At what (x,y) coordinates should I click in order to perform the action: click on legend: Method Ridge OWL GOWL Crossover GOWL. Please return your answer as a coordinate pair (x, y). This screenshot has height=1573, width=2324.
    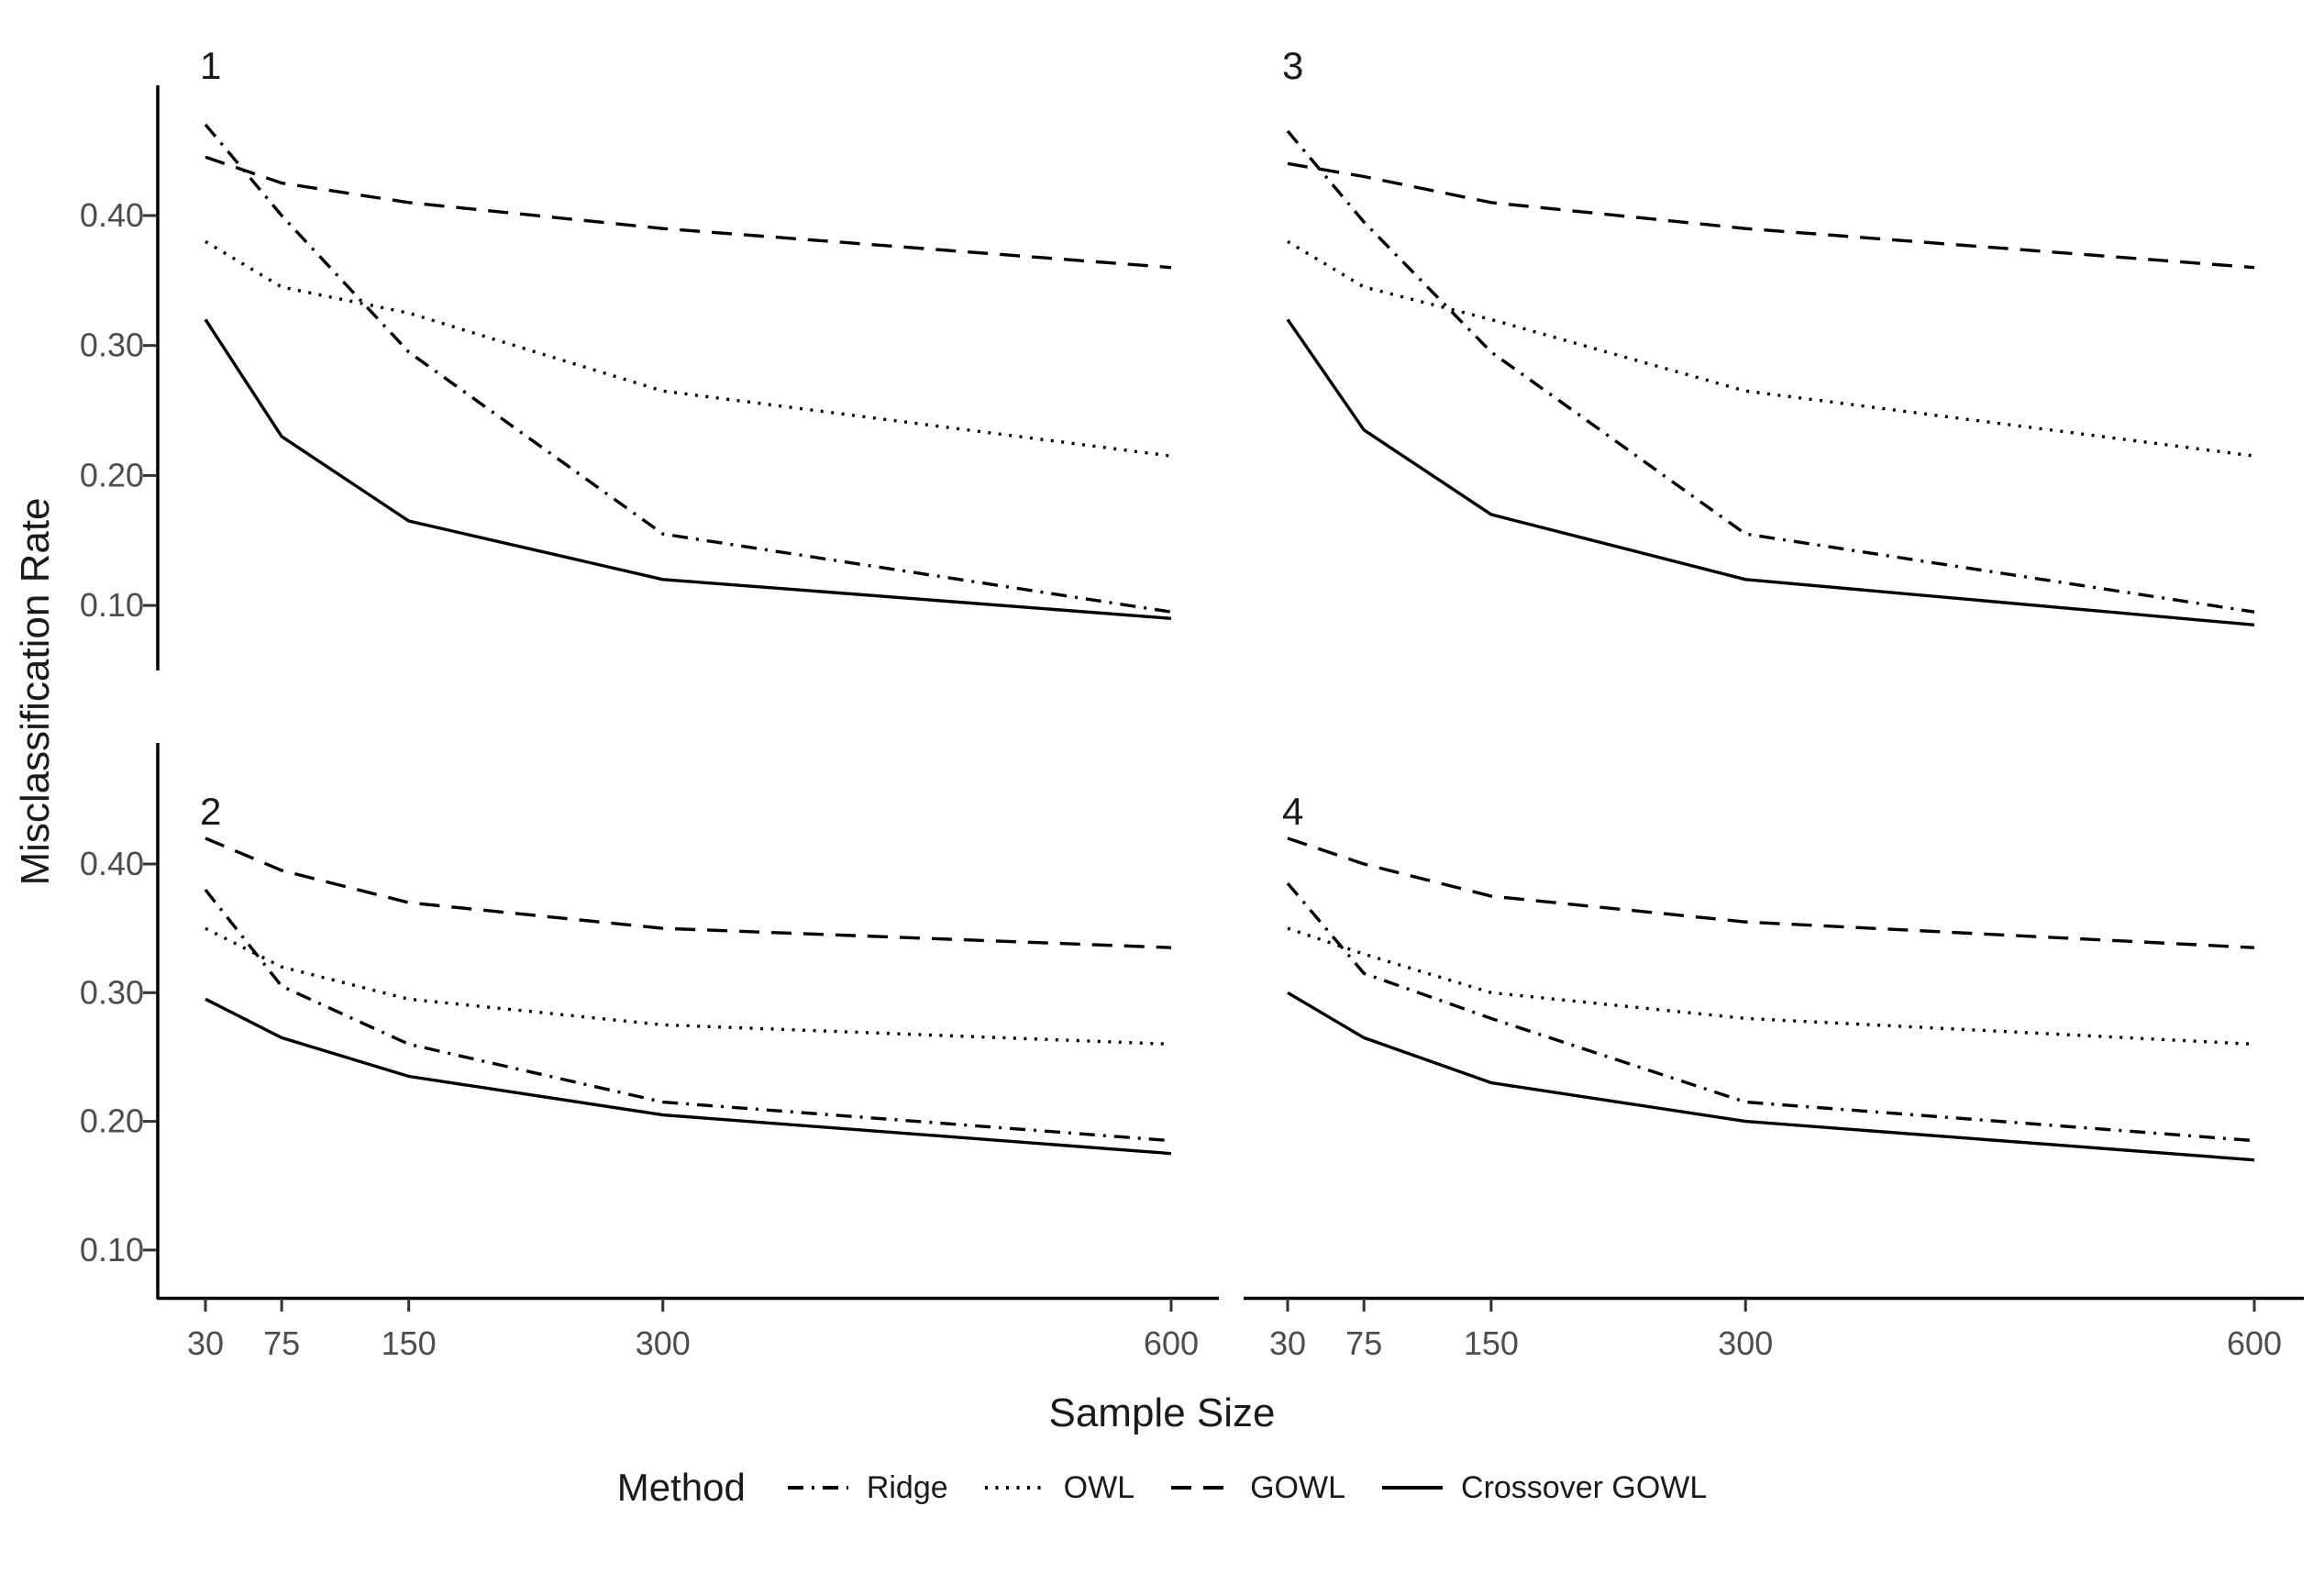
    Looking at the image, I should click on (1162, 1488).